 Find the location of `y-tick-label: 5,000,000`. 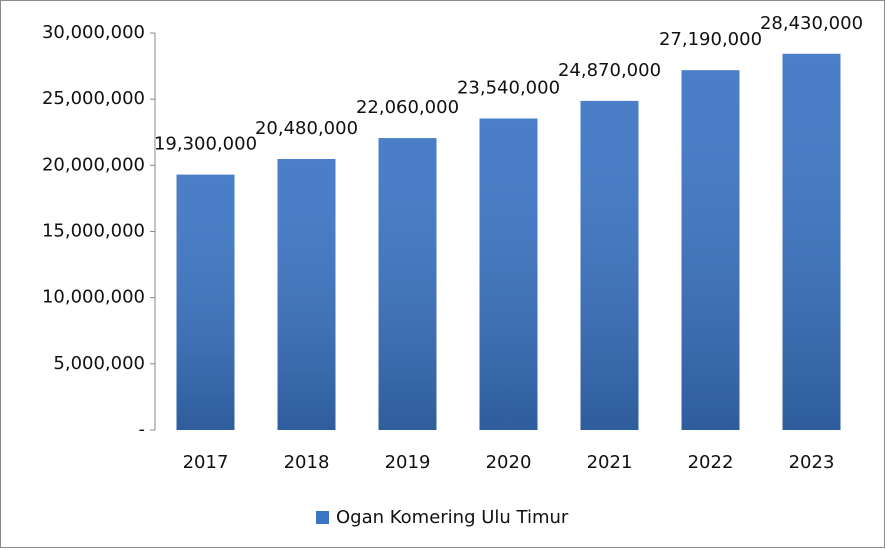

y-tick-label: 5,000,000 is located at coordinates (99, 363).